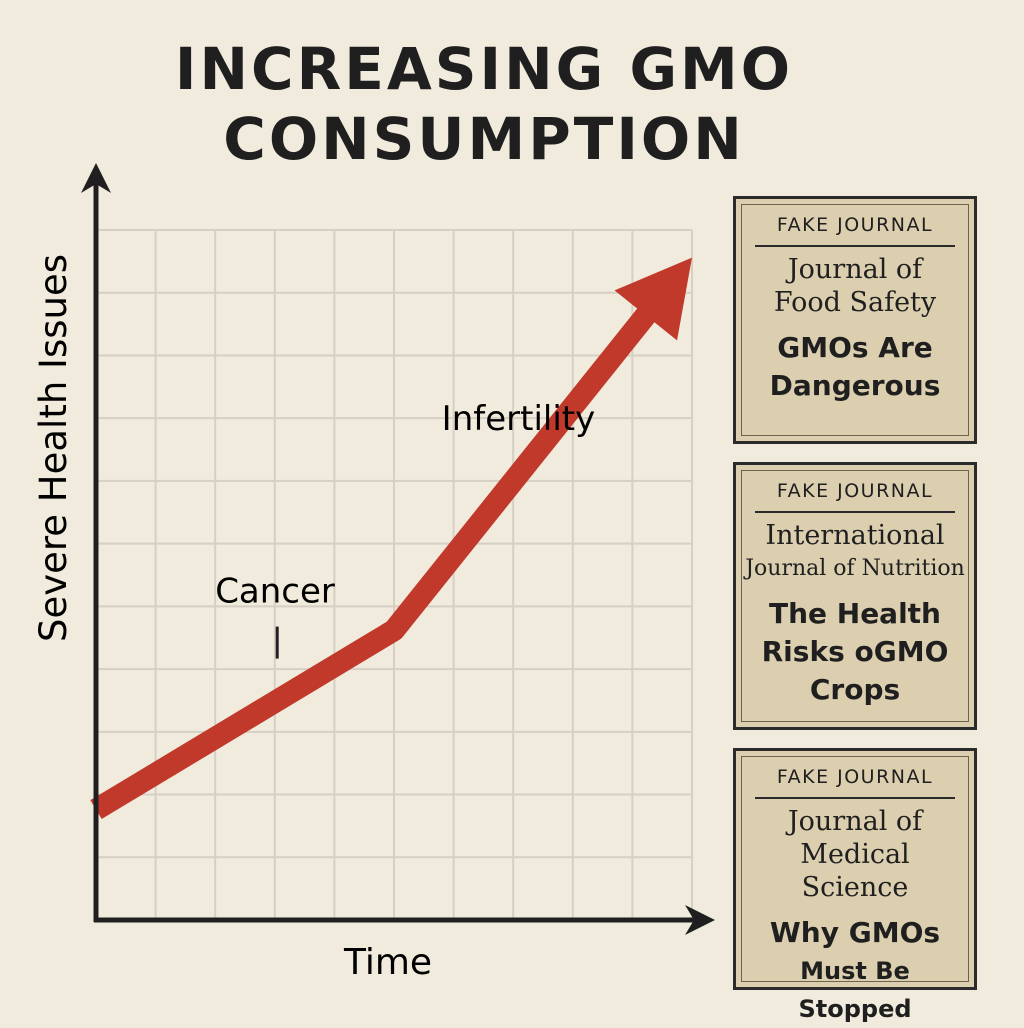 This screenshot has height=1028, width=1024. I want to click on headline-line: Risks oGMO, so click(855, 651).